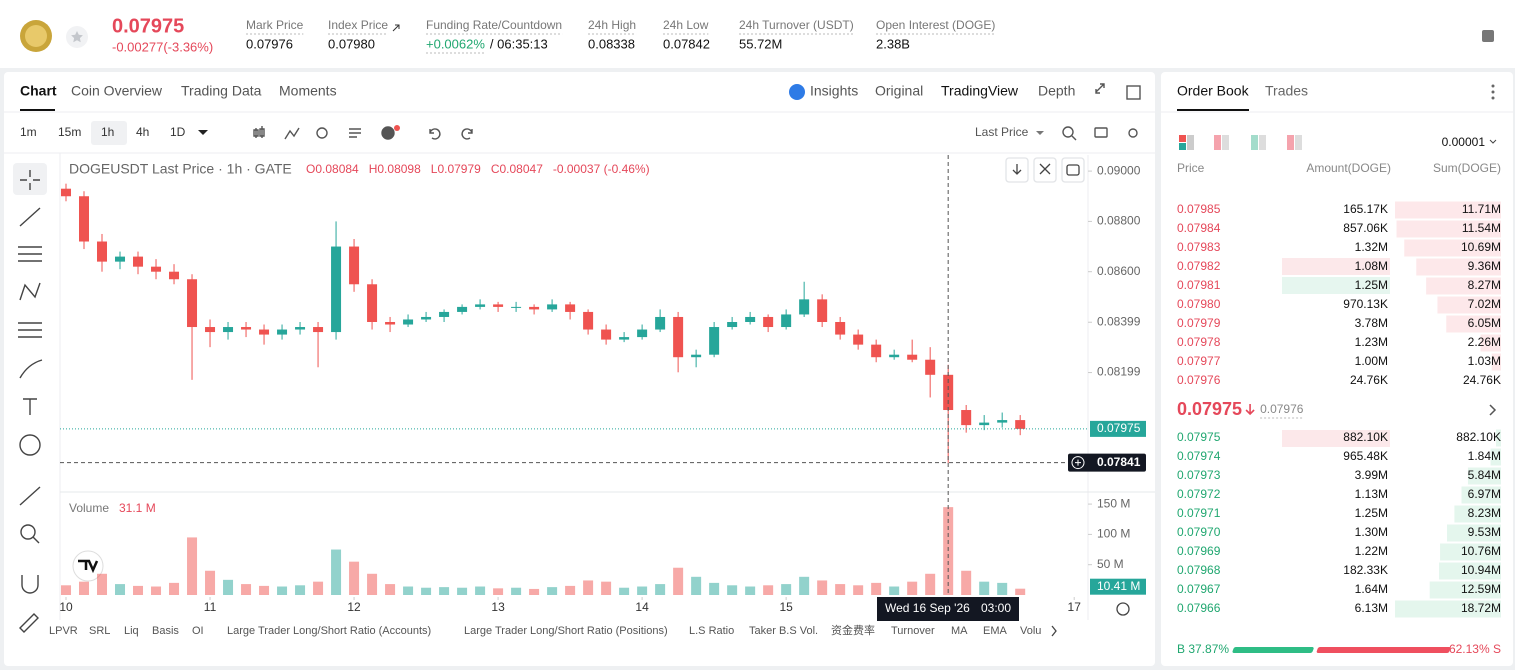  Describe the element at coordinates (1118, 586) in the screenshot. I see `volume-last-label: 10.41 M` at that location.